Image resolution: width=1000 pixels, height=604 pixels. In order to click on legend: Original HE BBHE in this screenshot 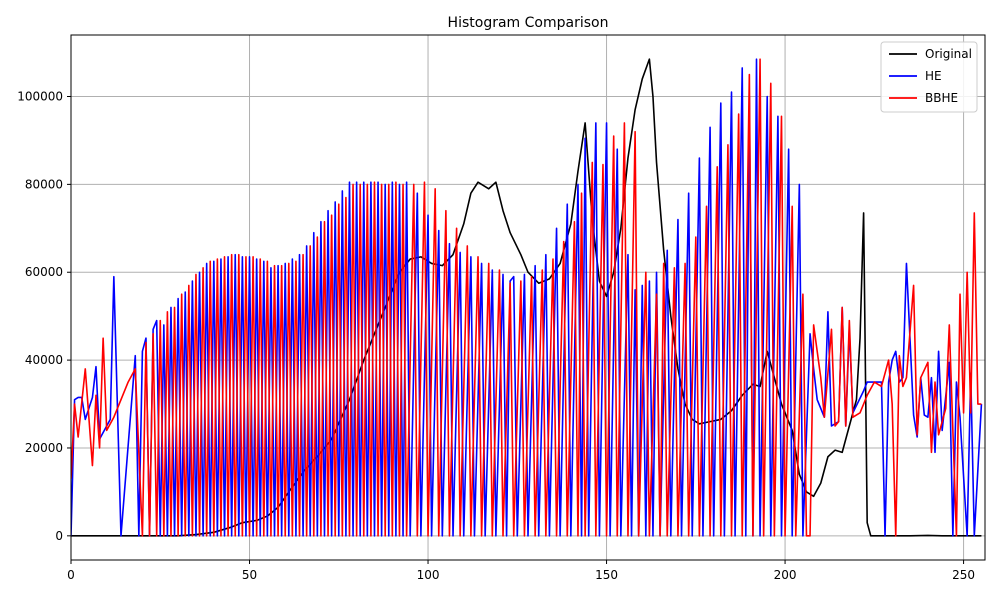, I will do `click(929, 77)`.